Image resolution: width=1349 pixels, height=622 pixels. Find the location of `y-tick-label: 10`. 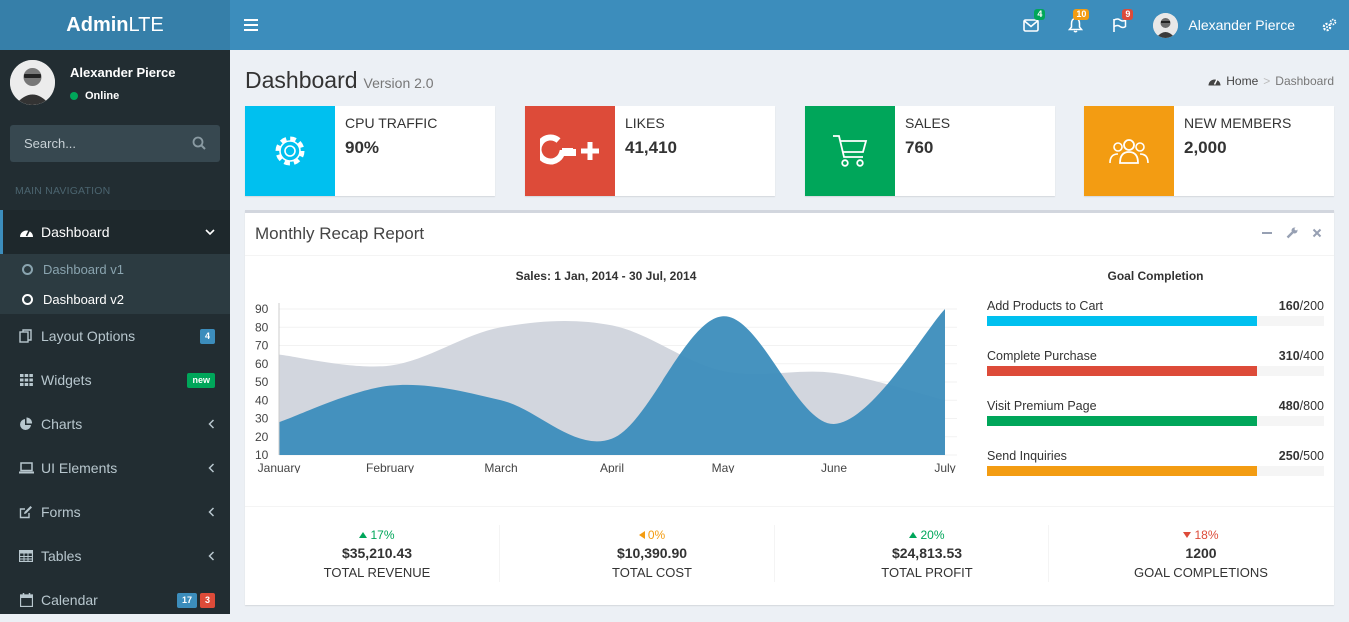

y-tick-label: 10 is located at coordinates (262, 455).